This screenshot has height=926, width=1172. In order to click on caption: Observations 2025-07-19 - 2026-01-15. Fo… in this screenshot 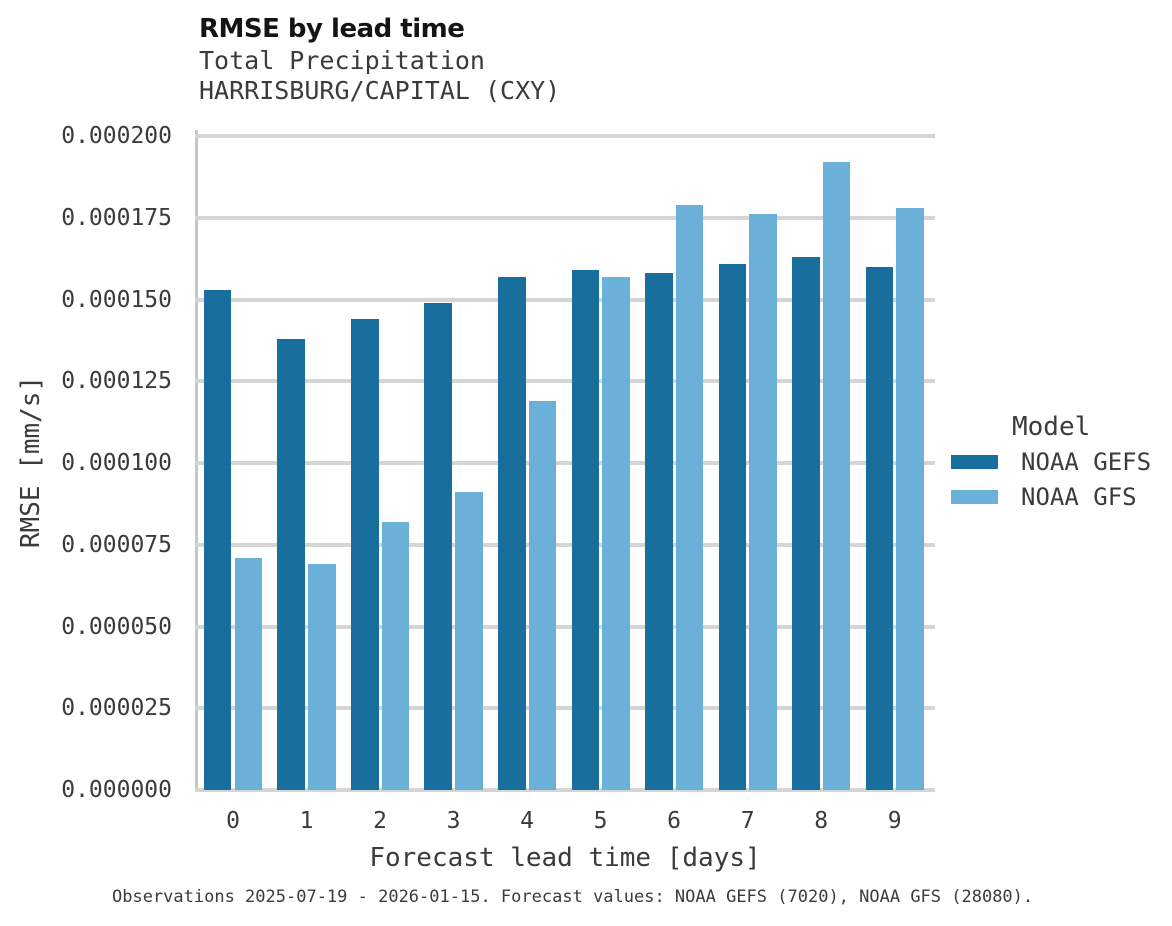, I will do `click(573, 897)`.